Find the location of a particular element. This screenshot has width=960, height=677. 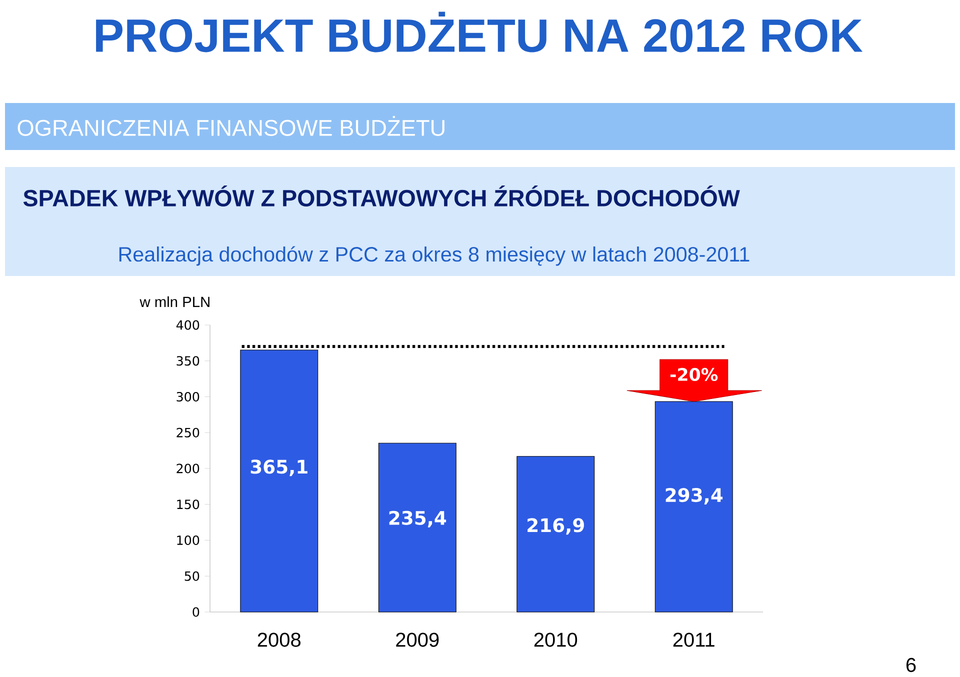

text: Realizacja dochodów z PCC za okres 8 miesięcy w latach 2008-2011 is located at coordinates (434, 256).